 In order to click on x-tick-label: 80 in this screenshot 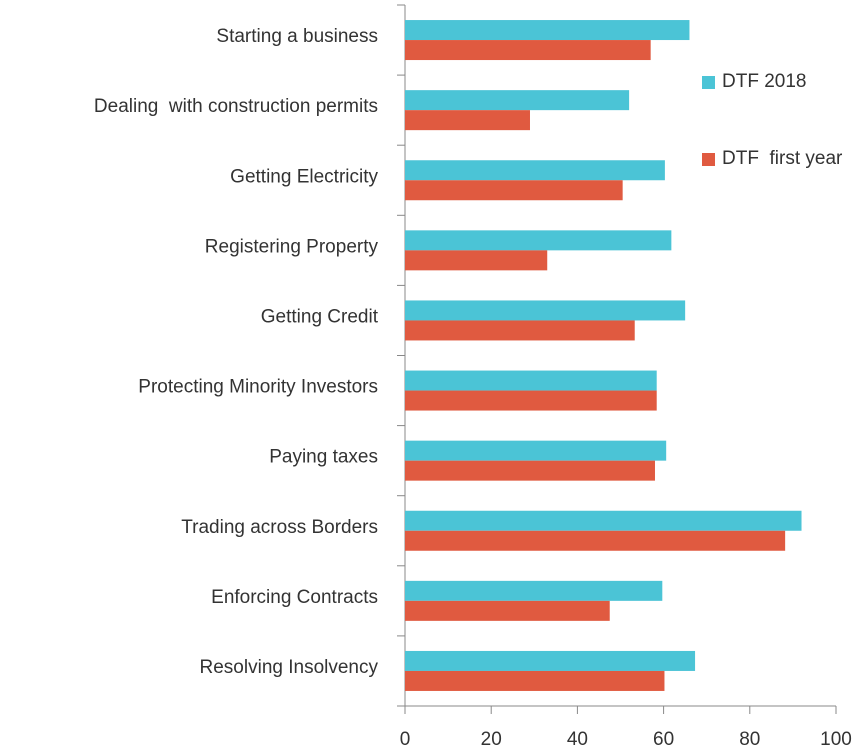, I will do `click(749, 739)`.